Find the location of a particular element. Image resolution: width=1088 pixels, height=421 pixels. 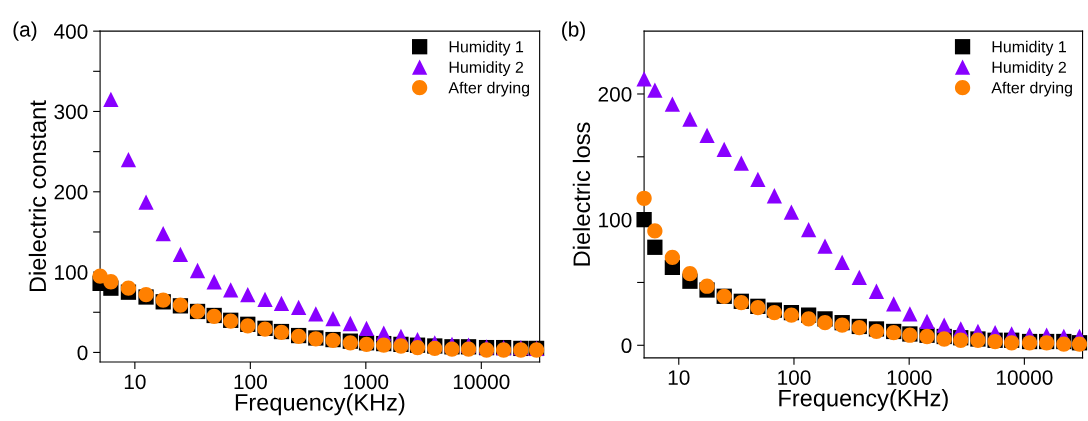

text: (b) is located at coordinates (573, 31).